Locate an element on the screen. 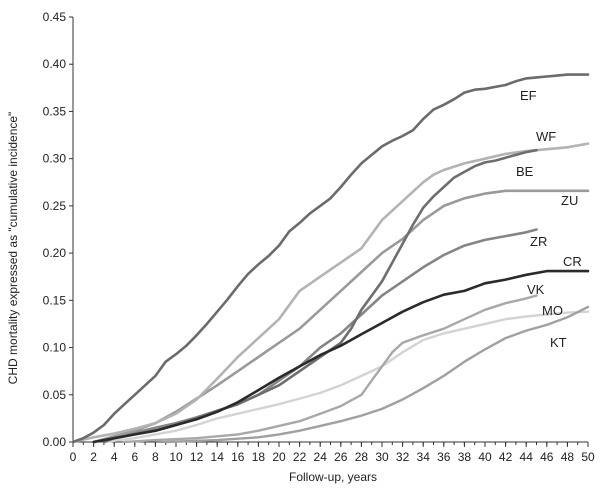 The width and height of the screenshot is (600, 490). y-tick-label: 0.15 is located at coordinates (55, 300).